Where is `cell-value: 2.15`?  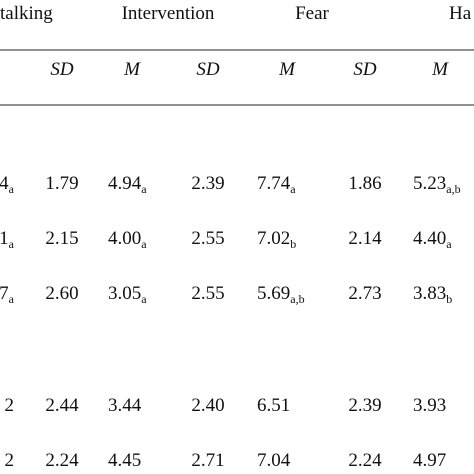 cell-value: 2.15 is located at coordinates (61, 238).